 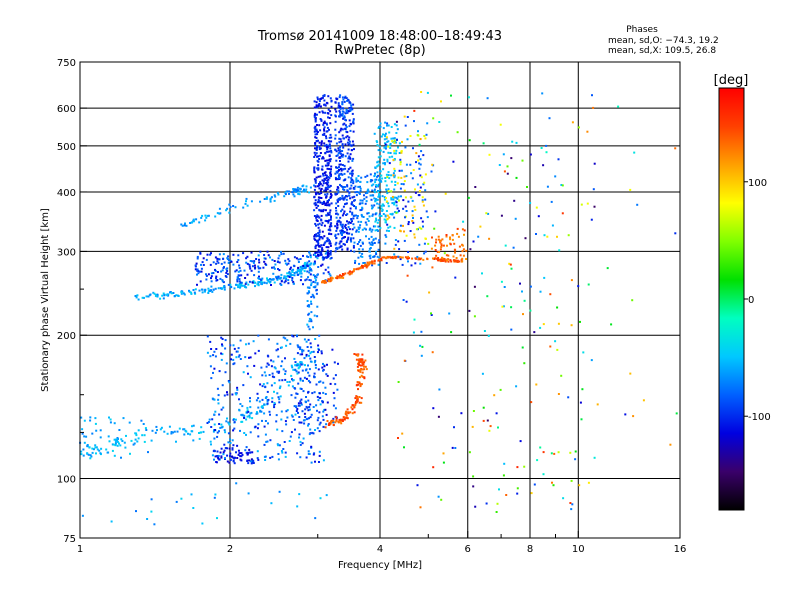 What do you see at coordinates (80, 549) in the screenshot?
I see `x-tick-label: 1` at bounding box center [80, 549].